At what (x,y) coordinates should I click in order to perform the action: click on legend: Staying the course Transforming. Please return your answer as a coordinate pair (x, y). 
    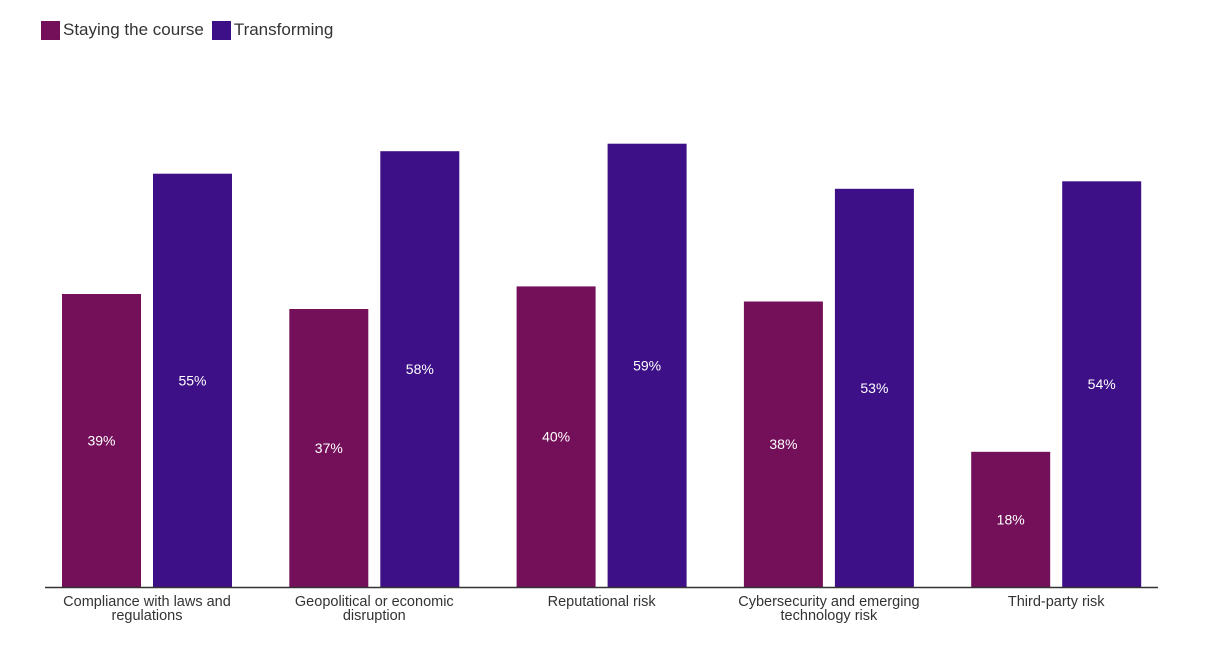
    Looking at the image, I should click on (191, 30).